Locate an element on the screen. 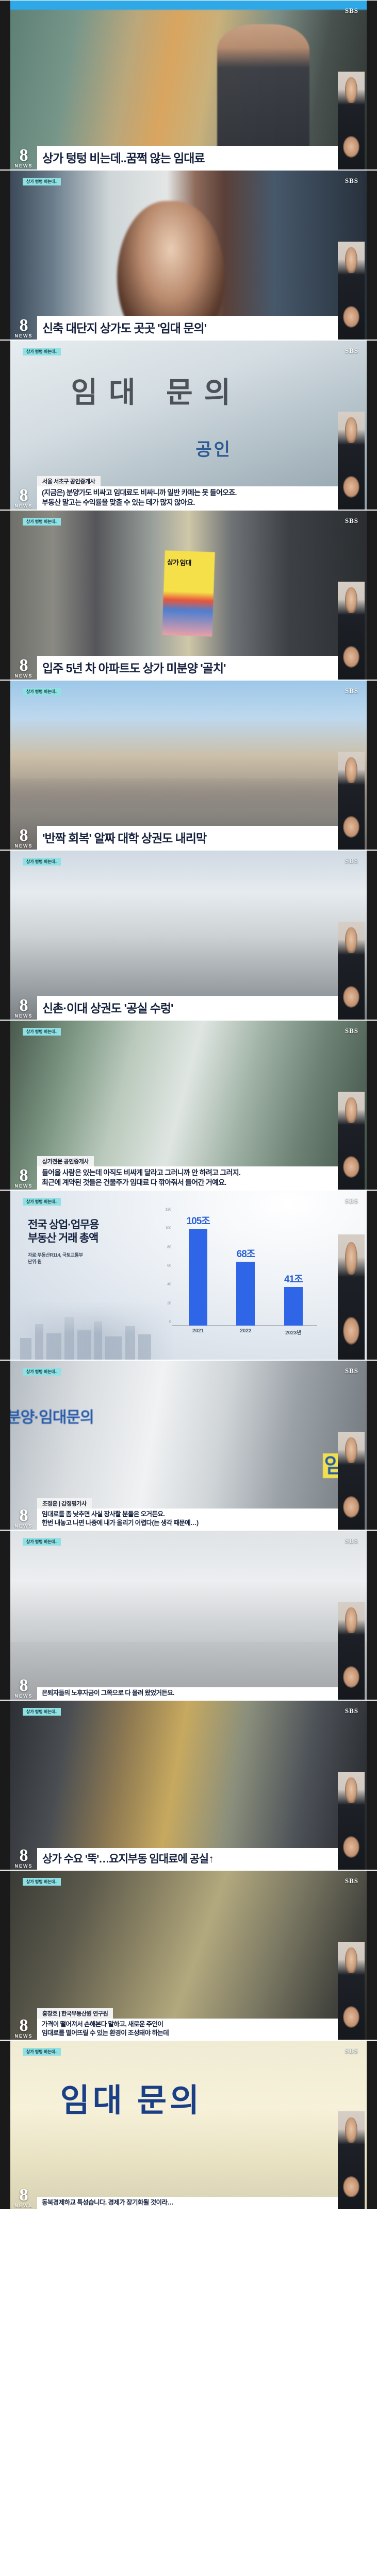  chart-unit-text: 단위:원 is located at coordinates (35, 1261).